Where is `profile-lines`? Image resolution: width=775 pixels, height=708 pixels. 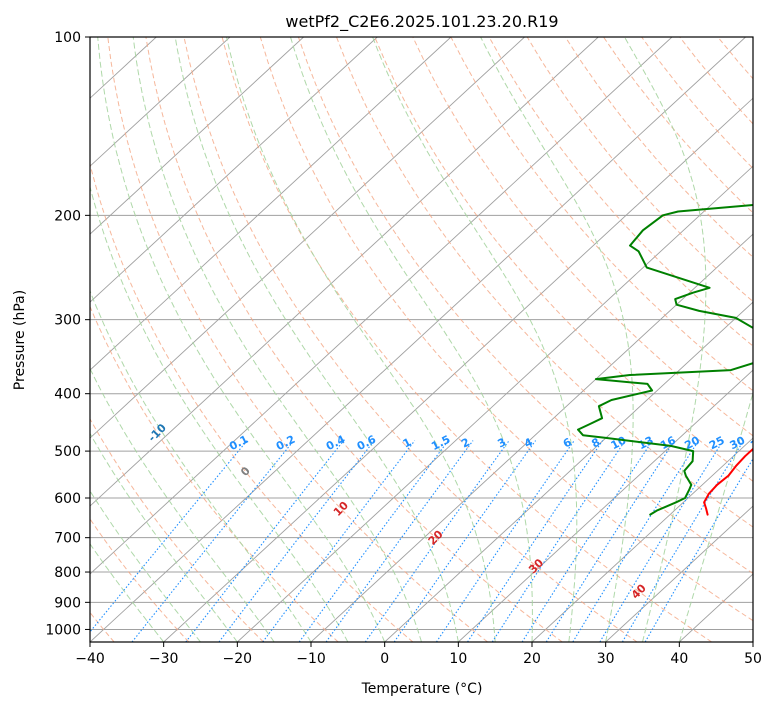 profile-lines is located at coordinates (665, 359).